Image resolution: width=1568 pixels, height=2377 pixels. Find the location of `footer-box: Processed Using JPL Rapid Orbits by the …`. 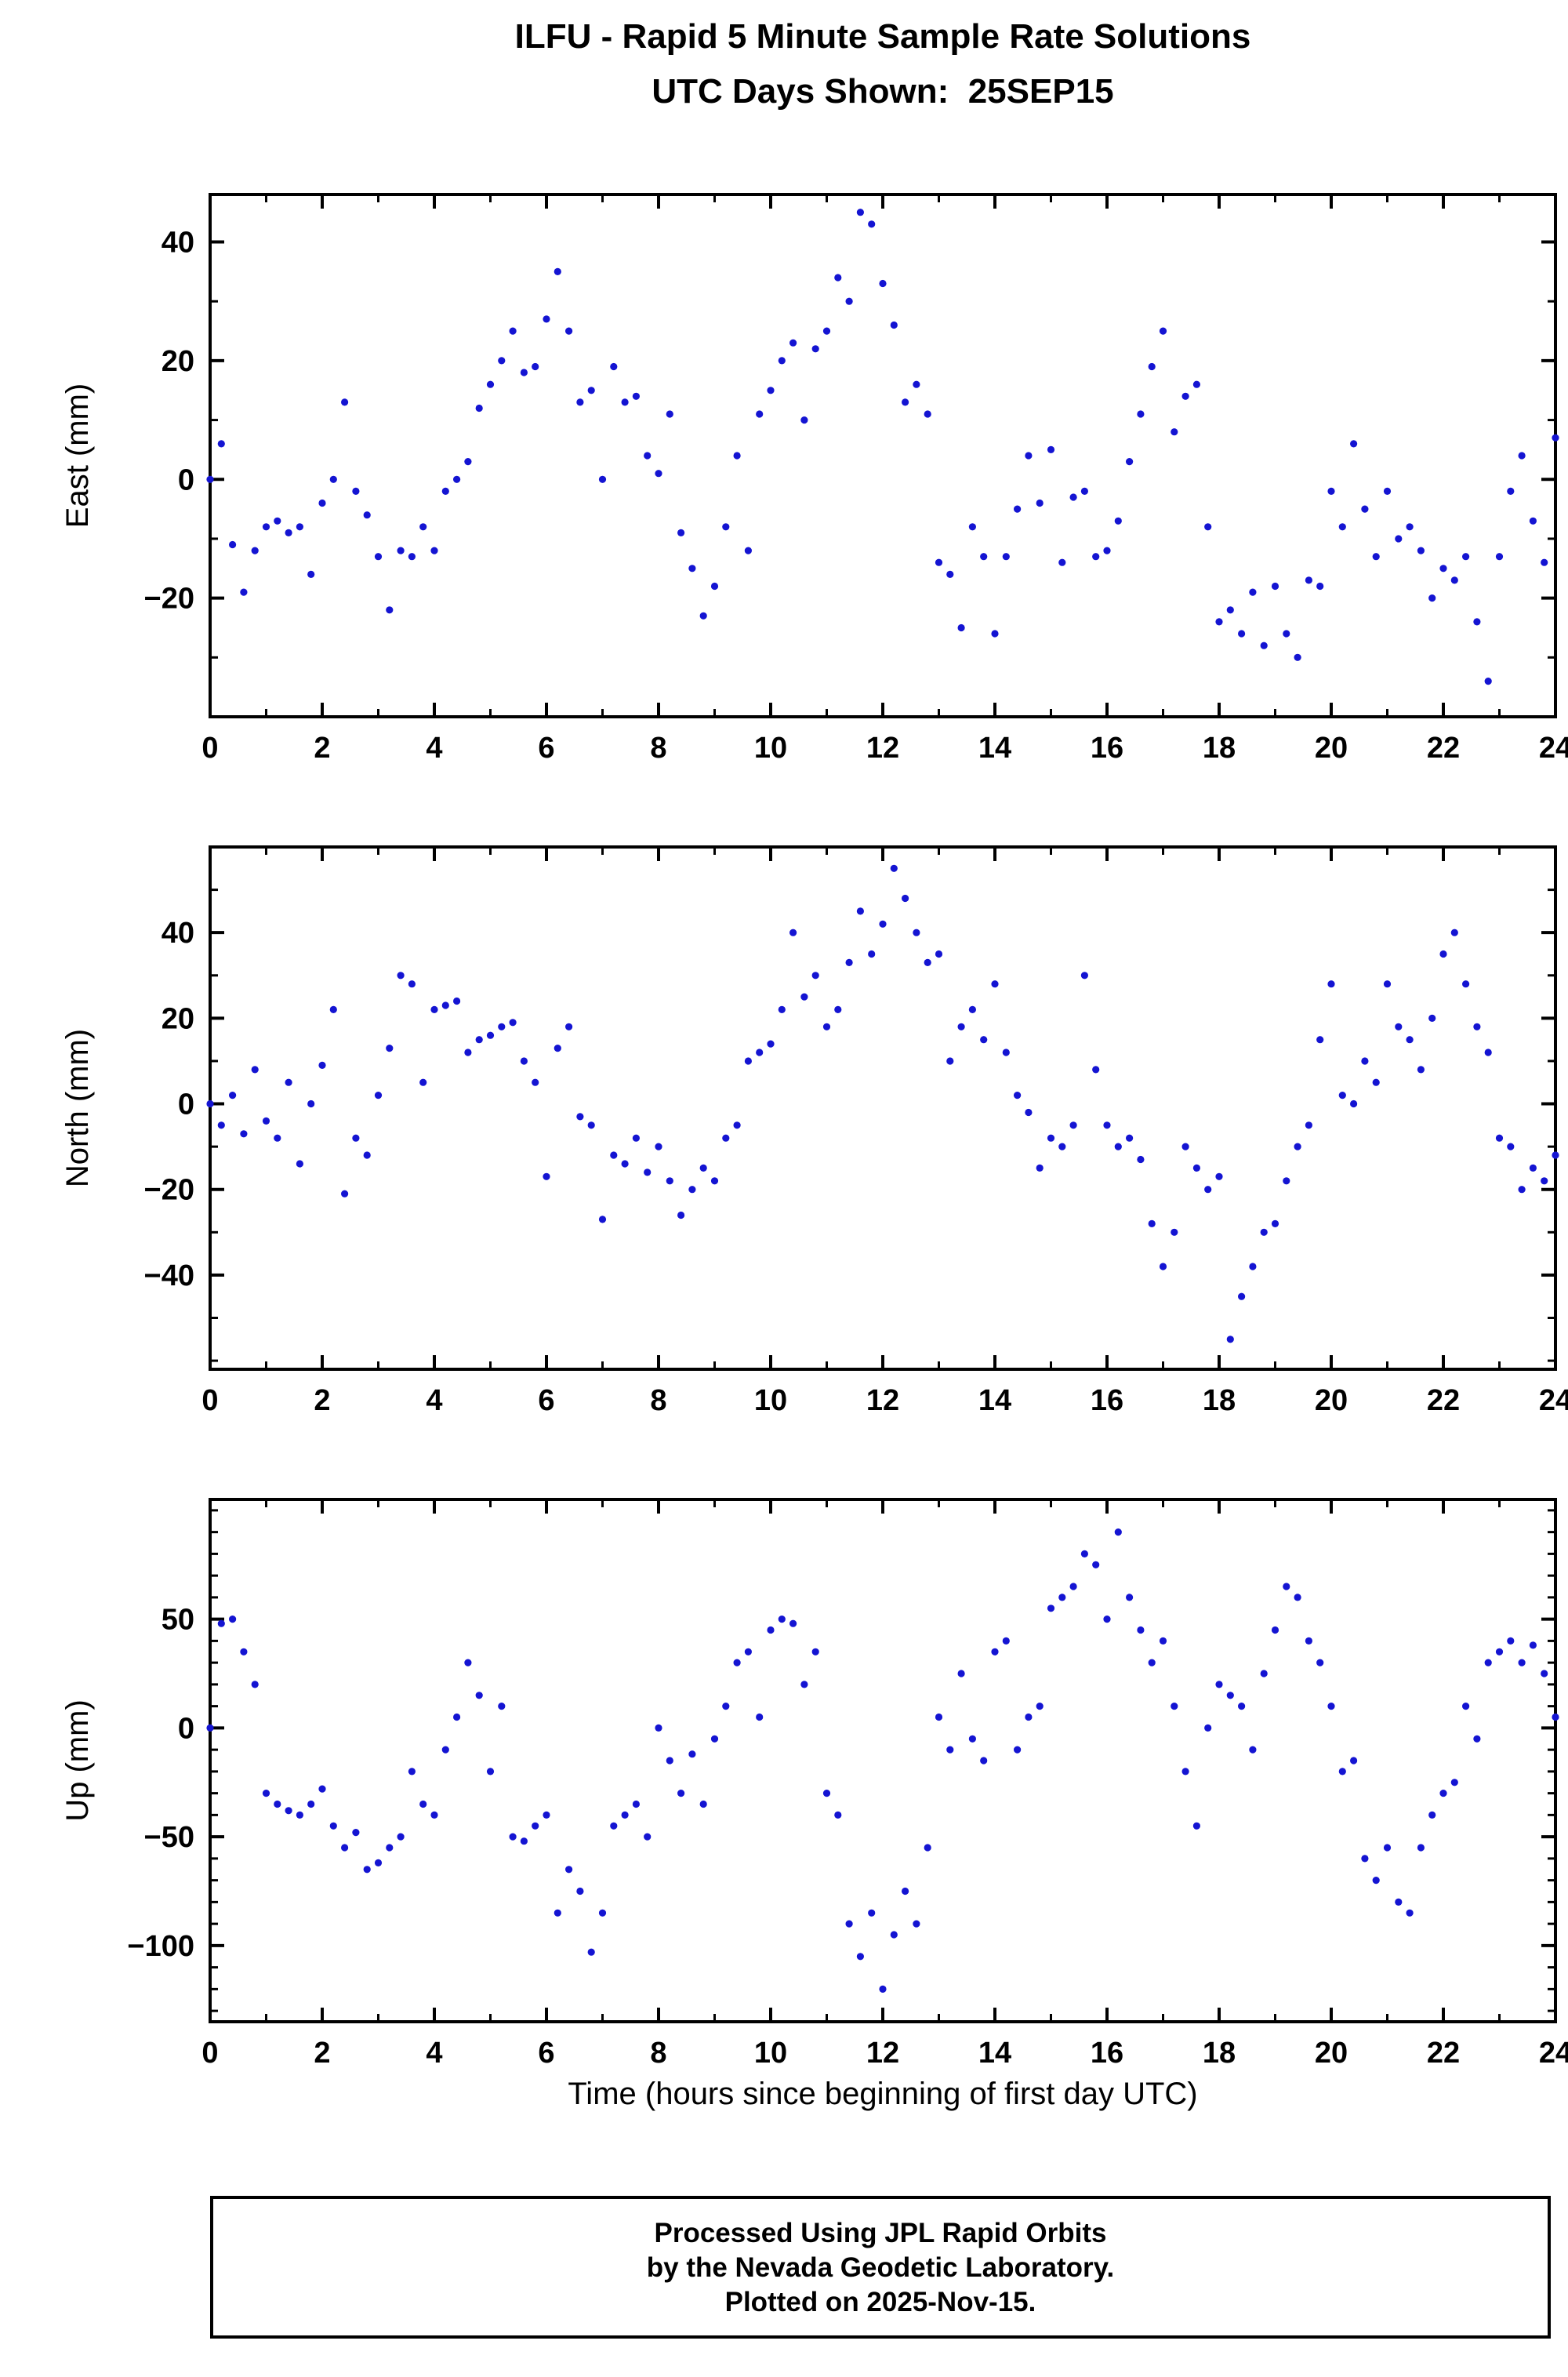

footer-box: Processed Using JPL Rapid Orbits by the … is located at coordinates (881, 2267).